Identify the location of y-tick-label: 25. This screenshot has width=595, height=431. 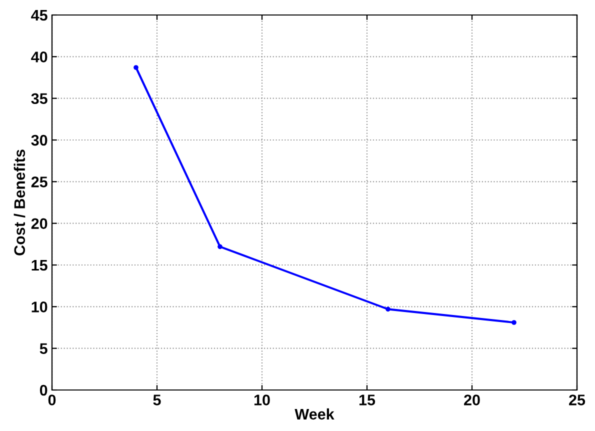
(39, 182).